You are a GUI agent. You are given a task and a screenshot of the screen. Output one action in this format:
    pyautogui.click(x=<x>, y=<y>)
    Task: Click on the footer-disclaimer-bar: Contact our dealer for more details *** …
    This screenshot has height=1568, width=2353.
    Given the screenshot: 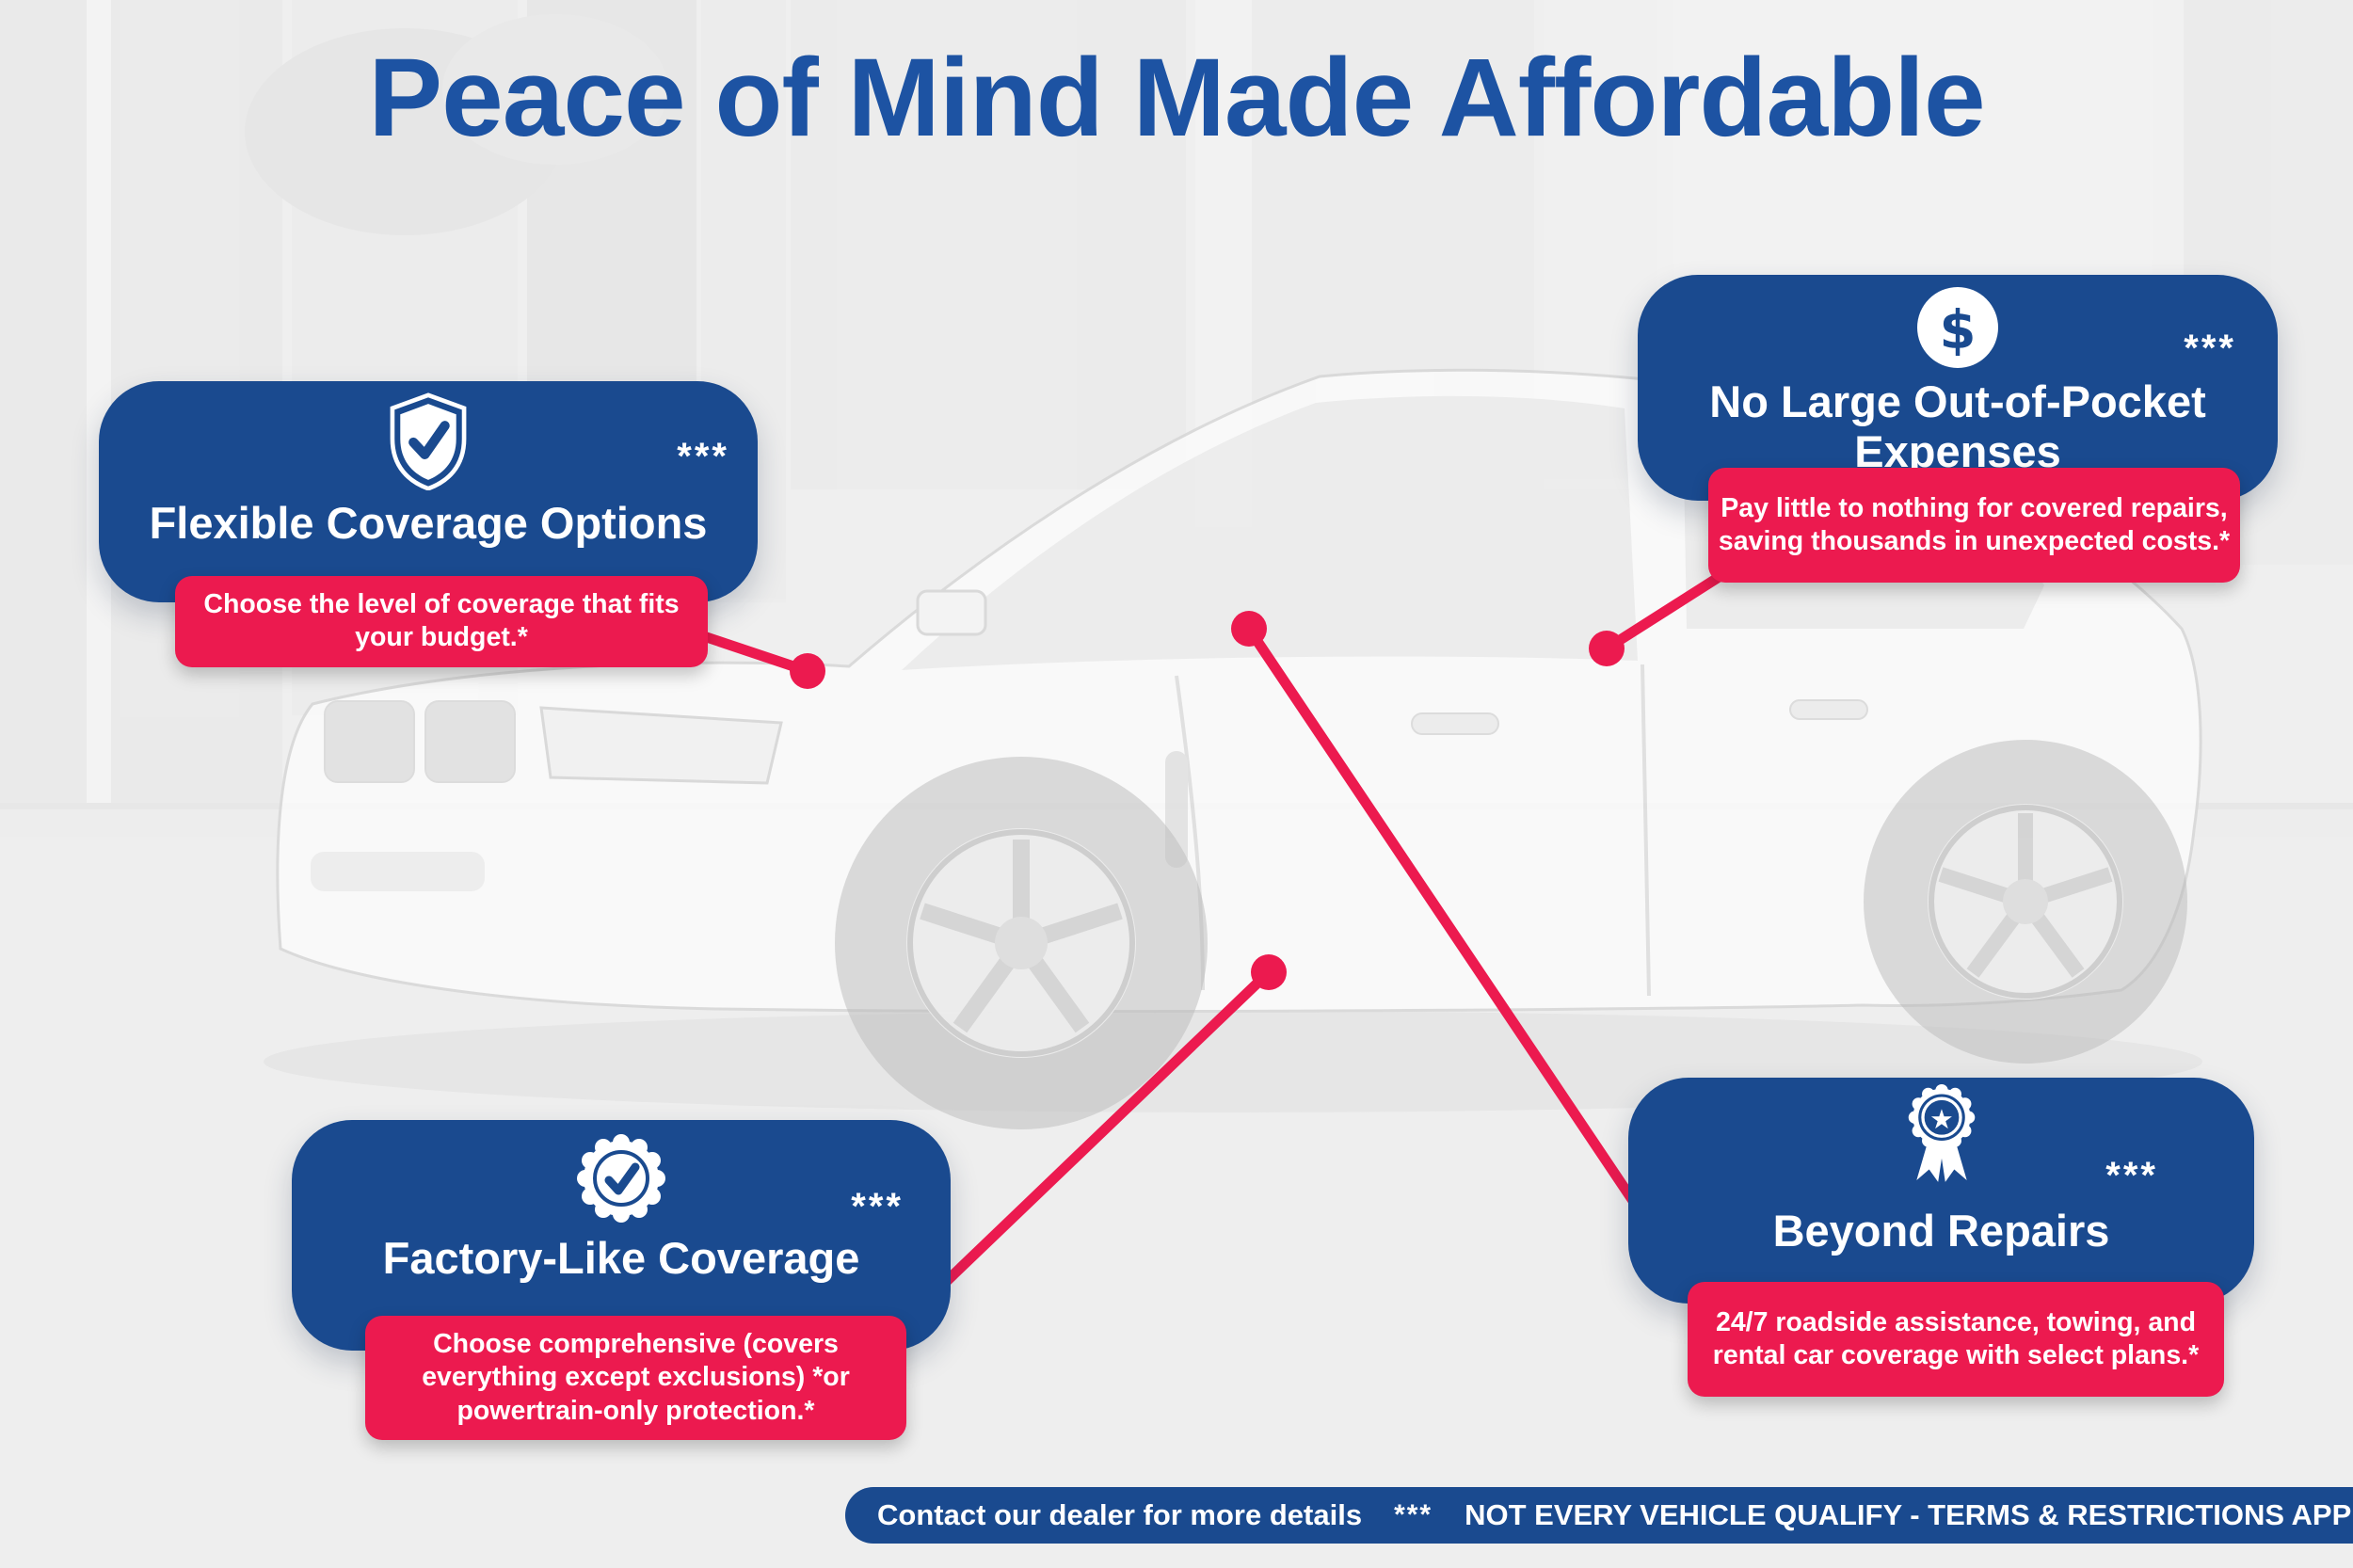 What is the action you would take?
    pyautogui.click(x=1599, y=1515)
    